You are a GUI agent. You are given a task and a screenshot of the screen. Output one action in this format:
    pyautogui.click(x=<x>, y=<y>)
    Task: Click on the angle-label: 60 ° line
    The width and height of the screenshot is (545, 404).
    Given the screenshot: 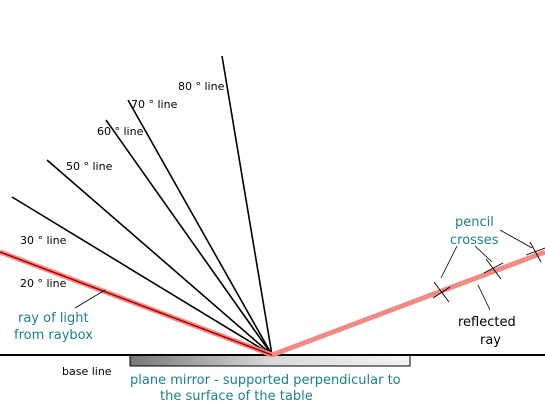 What is the action you would take?
    pyautogui.click(x=120, y=131)
    